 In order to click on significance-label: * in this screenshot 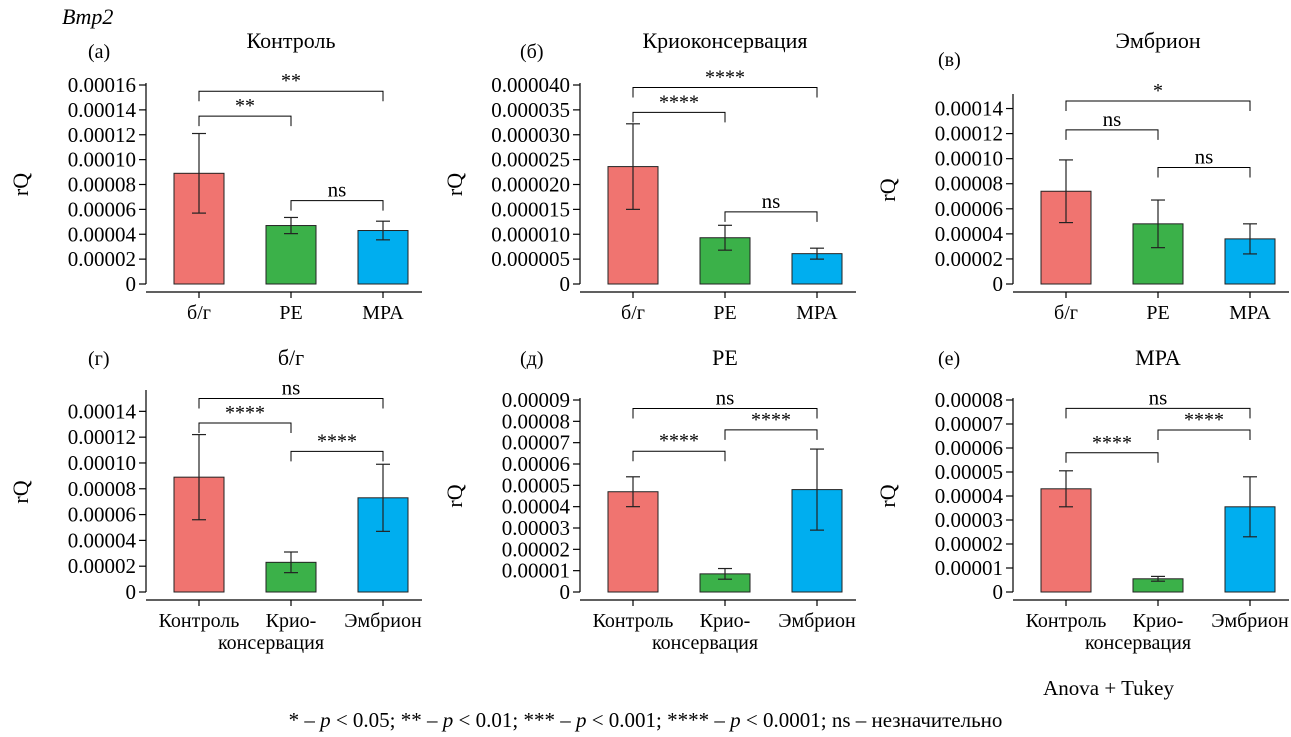, I will do `click(1158, 91)`.